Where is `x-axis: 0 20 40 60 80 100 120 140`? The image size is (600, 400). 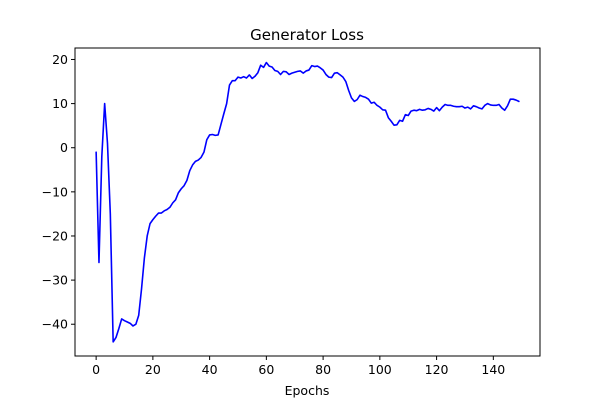
x-axis: 0 20 40 60 80 100 120 140 is located at coordinates (298, 366).